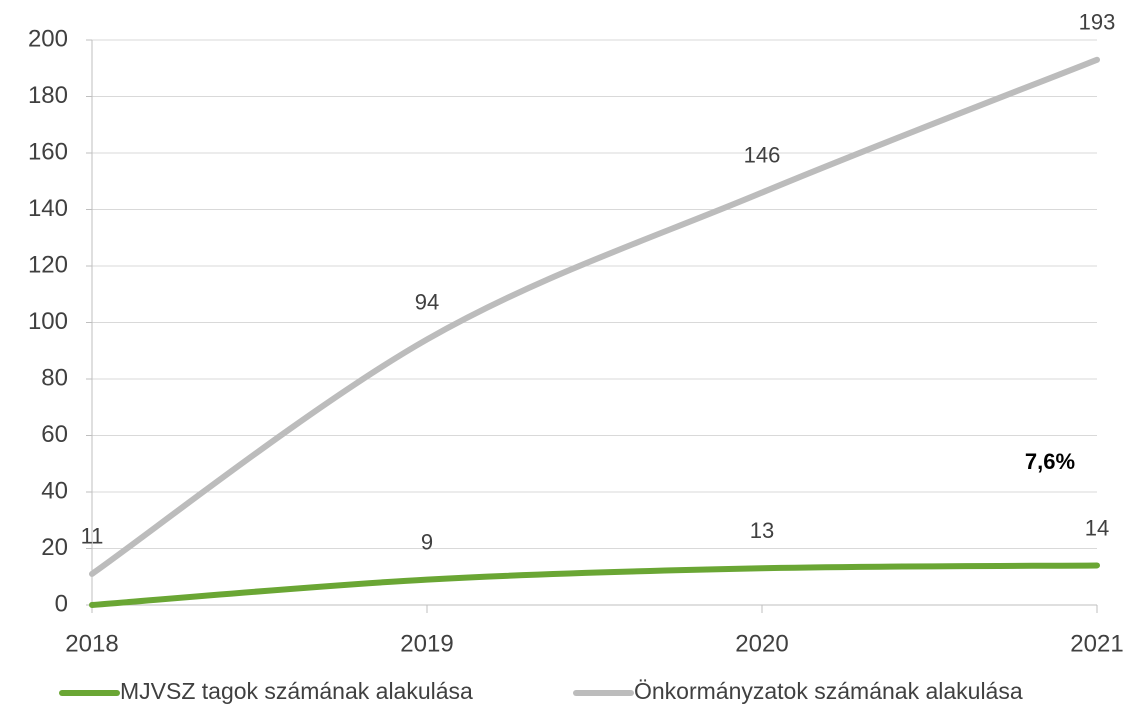  I want to click on data-label: 193, so click(1097, 22).